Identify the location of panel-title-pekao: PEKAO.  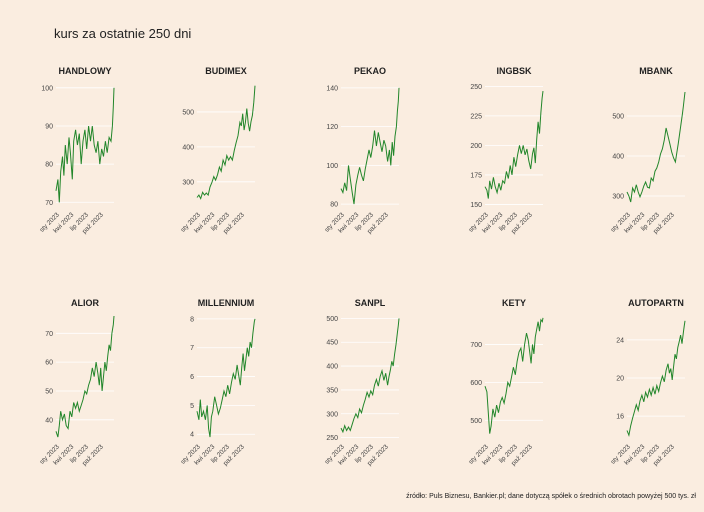
(370, 71).